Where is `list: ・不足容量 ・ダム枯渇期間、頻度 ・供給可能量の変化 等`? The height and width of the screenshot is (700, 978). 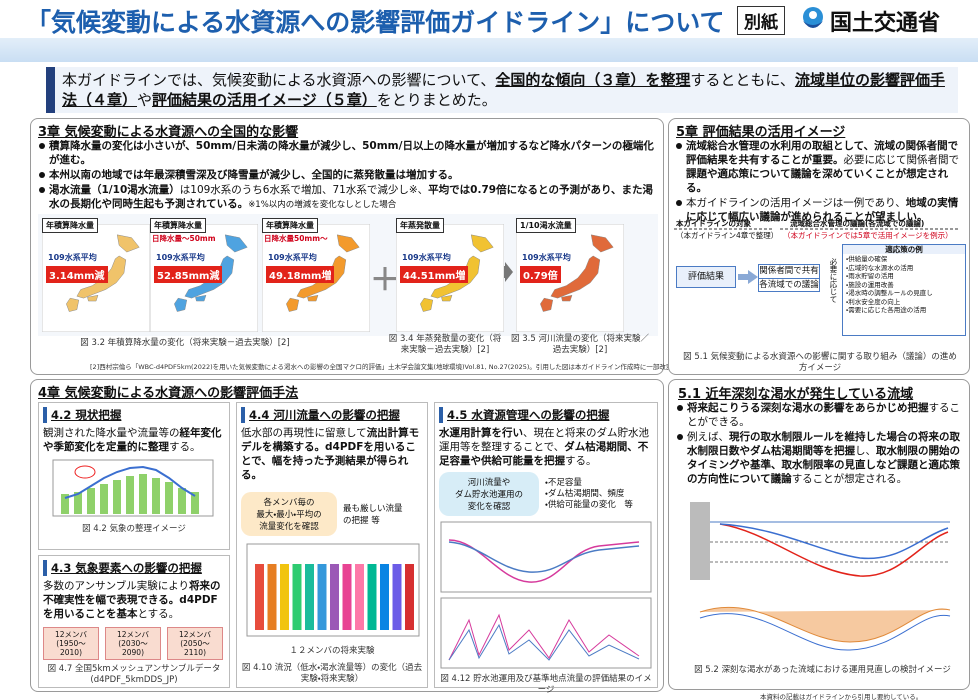
list: ・不足容量 ・ダム枯渇期間、頻度 ・供給可能量の変化 等 is located at coordinates (589, 494).